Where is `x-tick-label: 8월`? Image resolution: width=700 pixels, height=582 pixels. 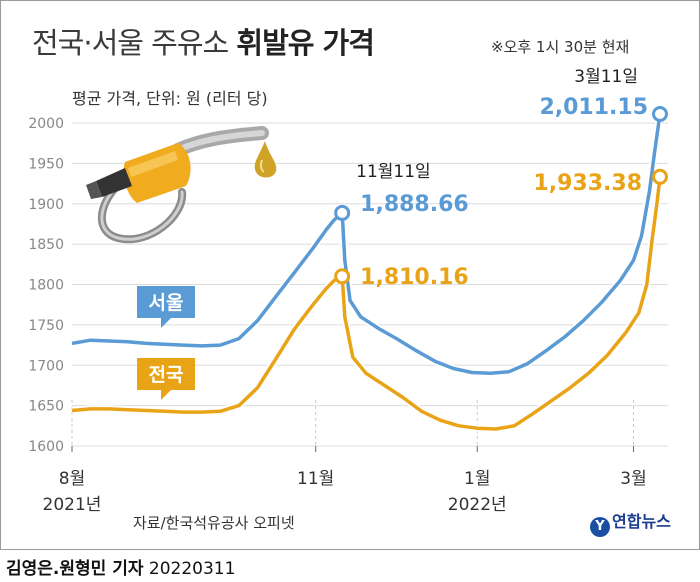
x-tick-label: 8월 is located at coordinates (72, 479).